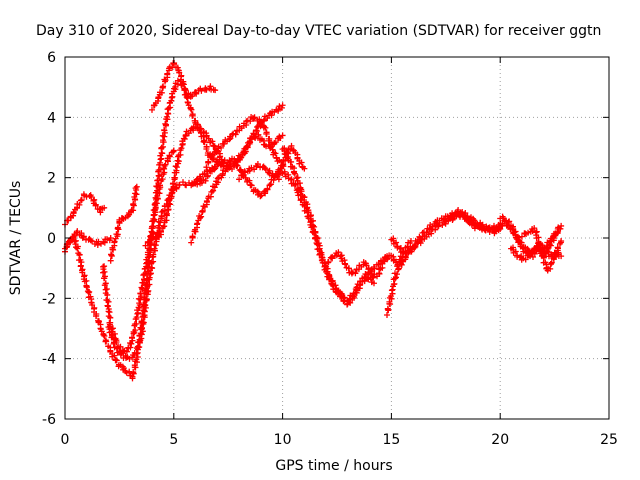  I want to click on y-axis-tick-labels: -6 -4 -2 0 2 4 6, so click(49, 239).